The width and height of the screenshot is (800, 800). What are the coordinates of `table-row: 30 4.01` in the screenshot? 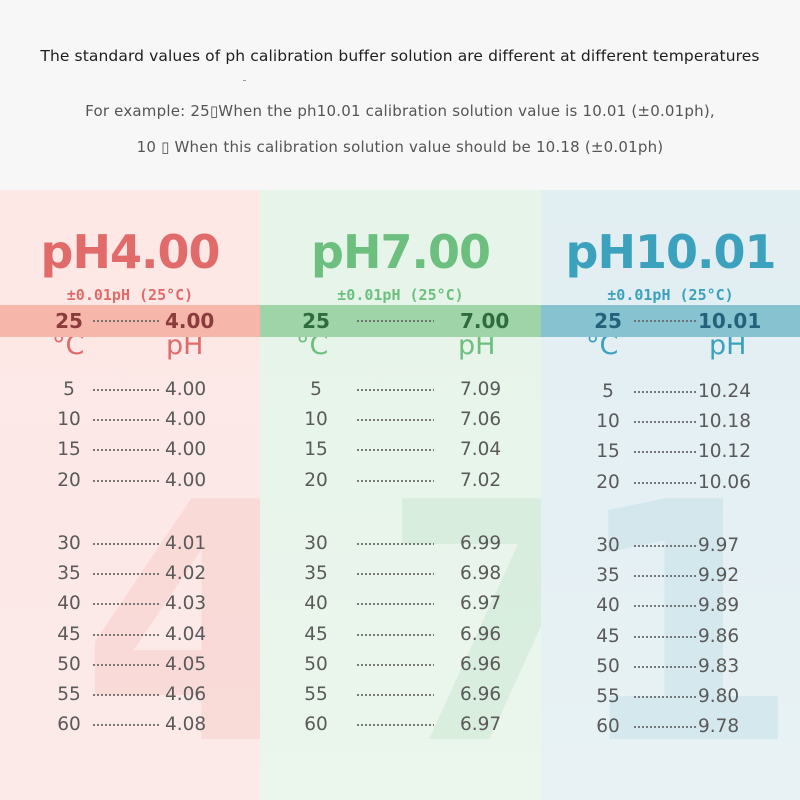 It's located at (130, 544).